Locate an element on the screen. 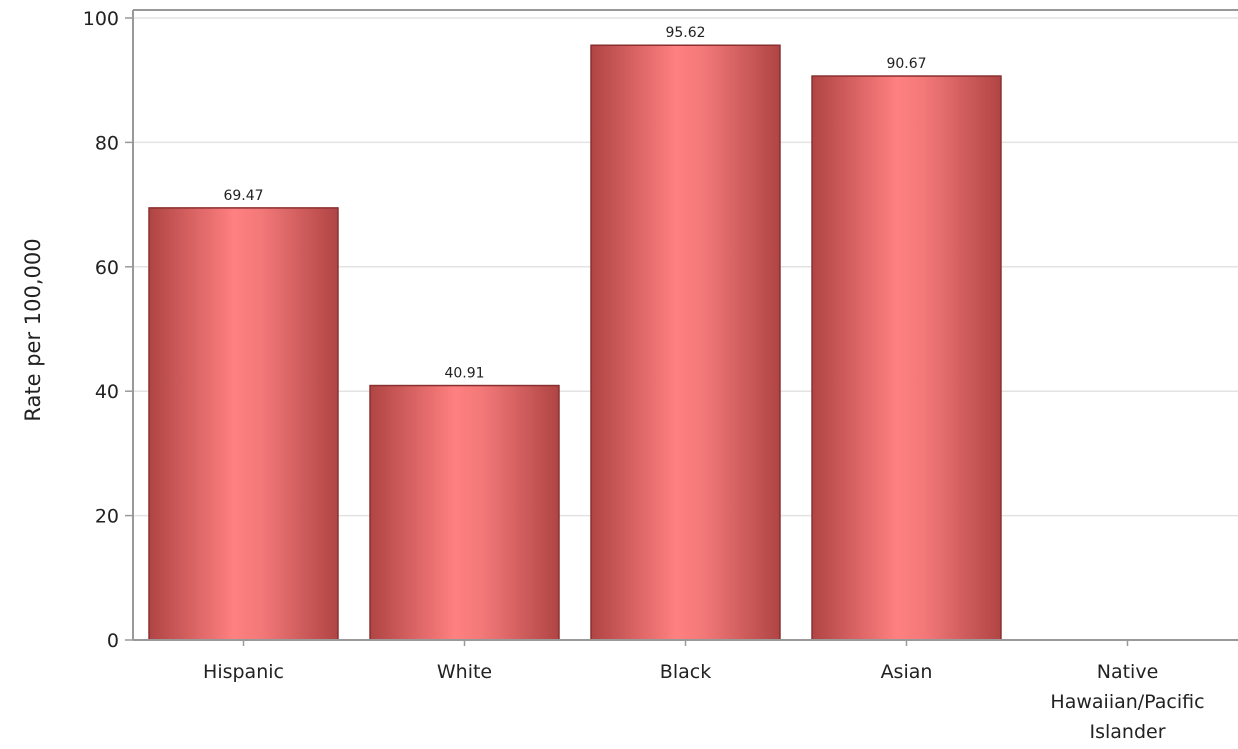 The height and width of the screenshot is (749, 1238). y-tick-label: 80 is located at coordinates (107, 143).